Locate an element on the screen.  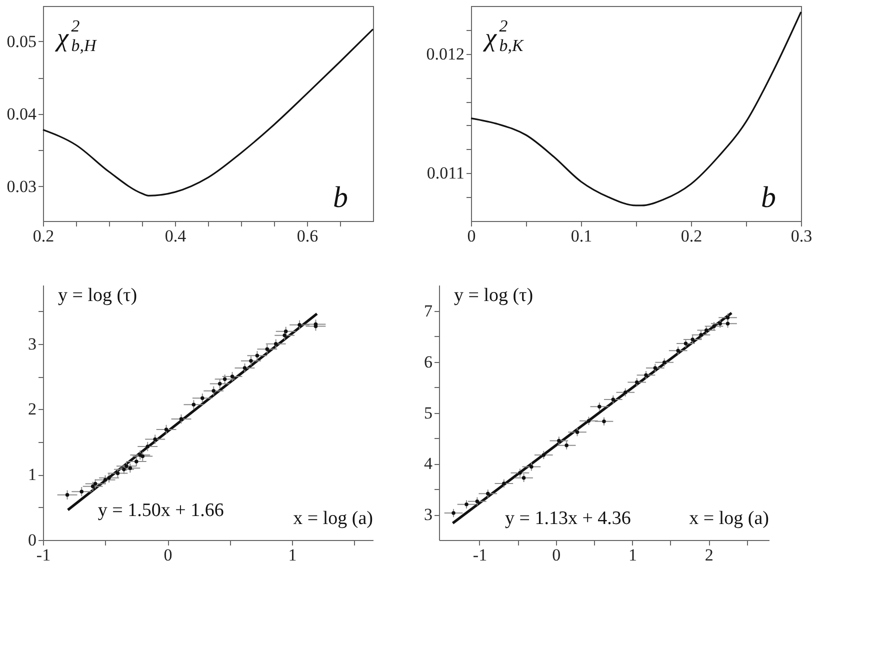
y-tick-label: 2 is located at coordinates (32, 409).